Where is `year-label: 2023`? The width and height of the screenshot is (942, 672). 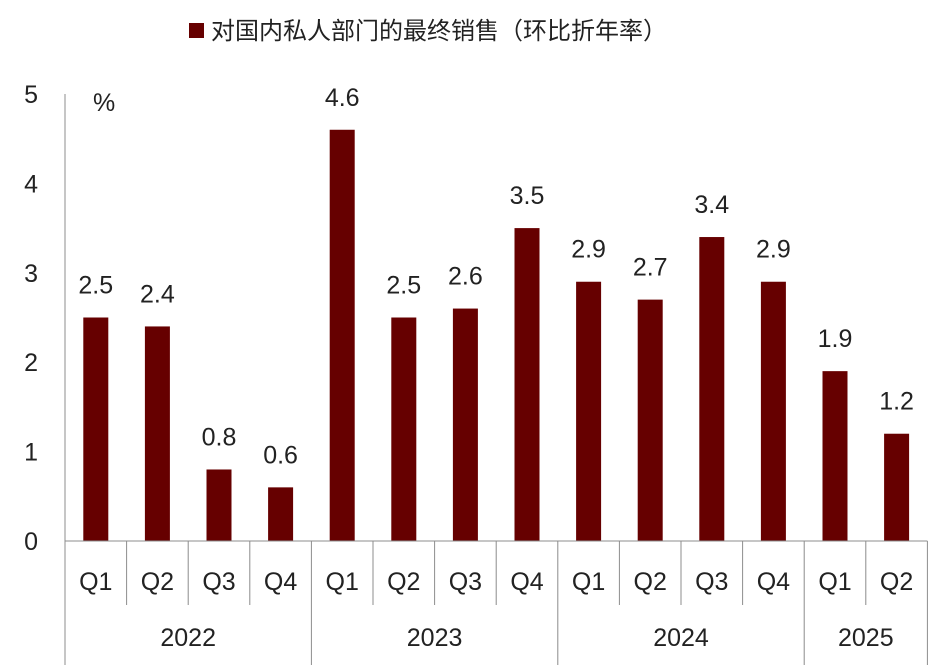 year-label: 2023 is located at coordinates (435, 638).